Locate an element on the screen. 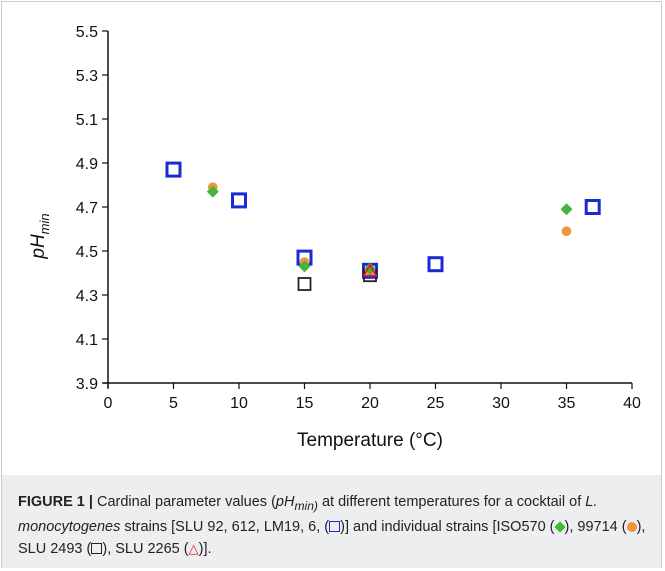 The height and width of the screenshot is (571, 665). y-axis-label-sub: min is located at coordinates (44, 223).